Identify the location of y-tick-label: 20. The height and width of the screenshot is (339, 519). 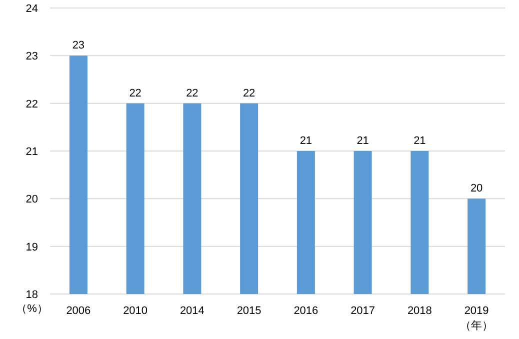
(32, 200).